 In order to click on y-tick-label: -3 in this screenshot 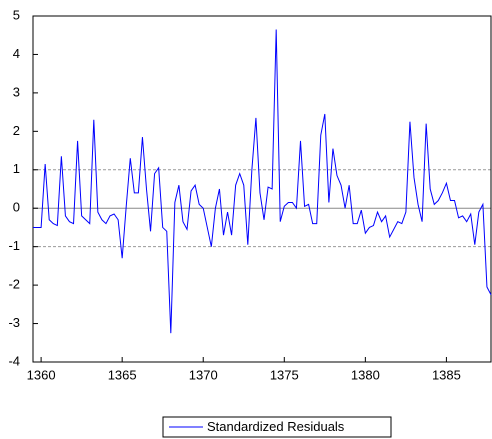, I will do `click(14, 322)`.